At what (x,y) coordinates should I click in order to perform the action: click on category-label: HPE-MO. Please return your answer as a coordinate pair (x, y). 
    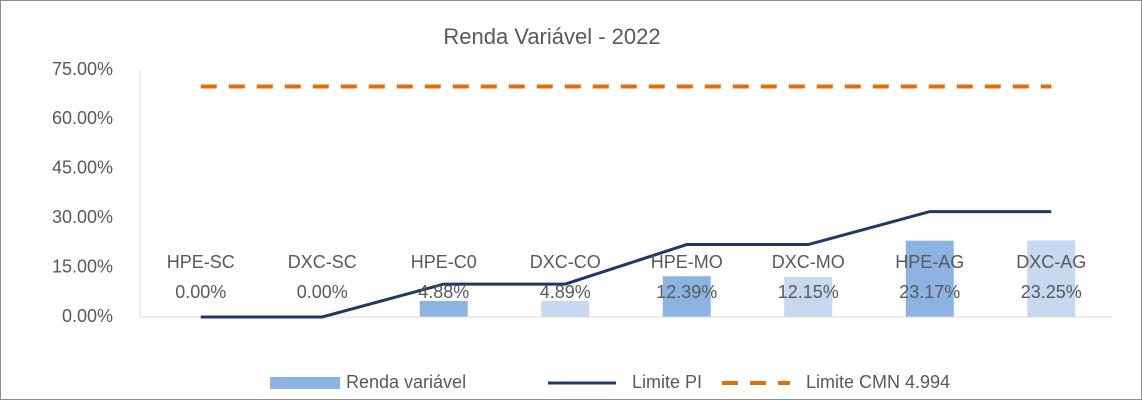
    Looking at the image, I should click on (687, 262).